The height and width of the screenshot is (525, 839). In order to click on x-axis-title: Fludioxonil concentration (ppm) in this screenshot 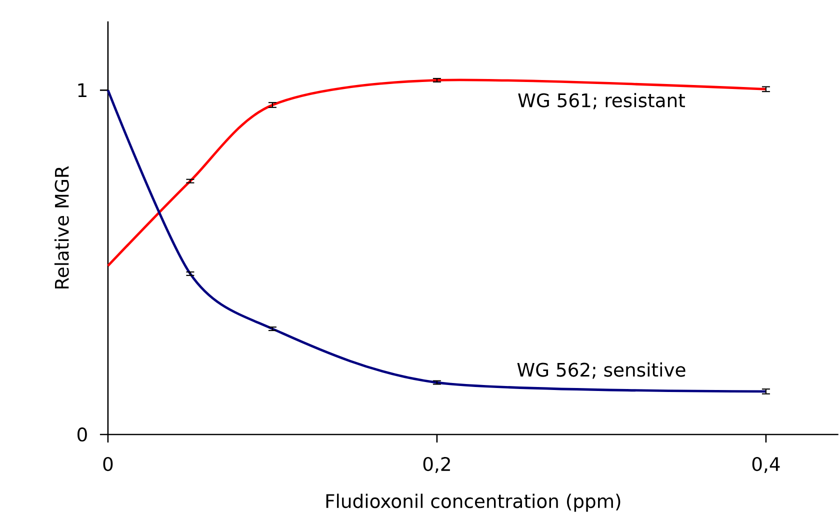, I will do `click(473, 503)`.